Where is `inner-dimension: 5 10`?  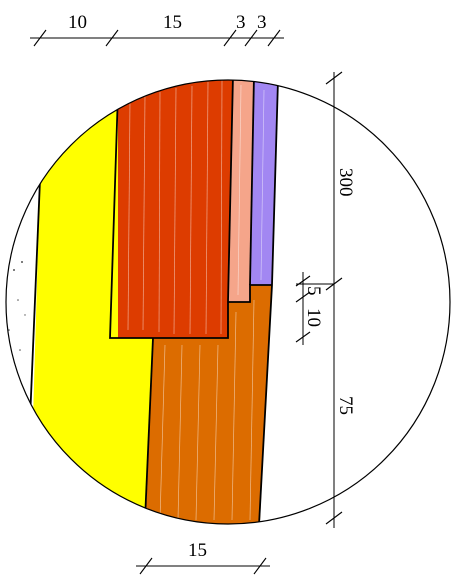 inner-dimension: 5 10 is located at coordinates (314, 308).